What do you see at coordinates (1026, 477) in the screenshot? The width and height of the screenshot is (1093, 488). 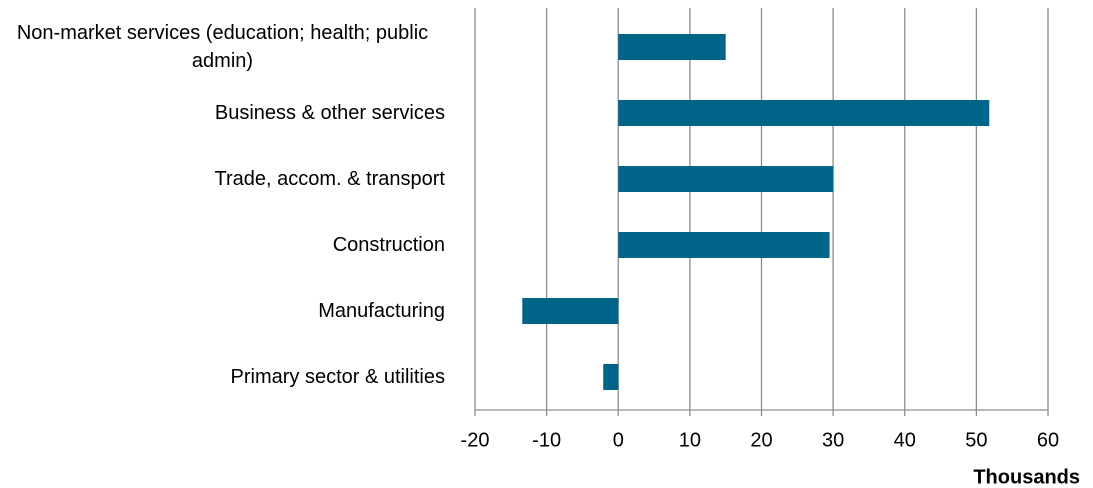 I see `x-axis-label: Thousands` at bounding box center [1026, 477].